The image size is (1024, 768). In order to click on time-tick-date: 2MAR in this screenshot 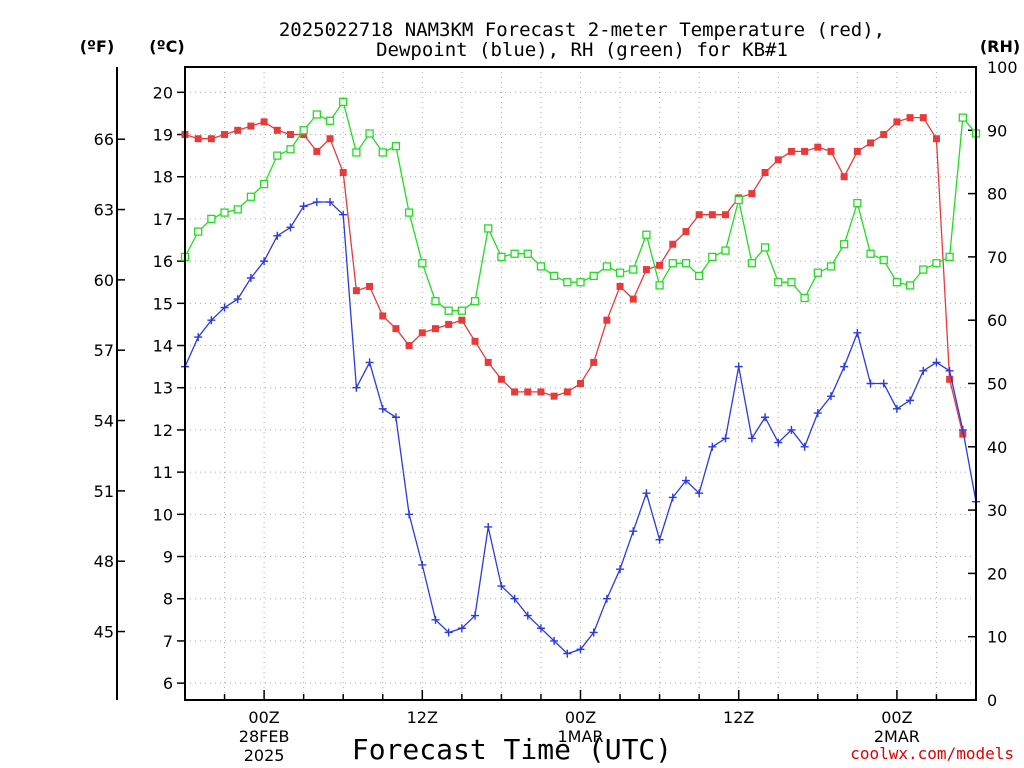, I will do `click(897, 736)`.